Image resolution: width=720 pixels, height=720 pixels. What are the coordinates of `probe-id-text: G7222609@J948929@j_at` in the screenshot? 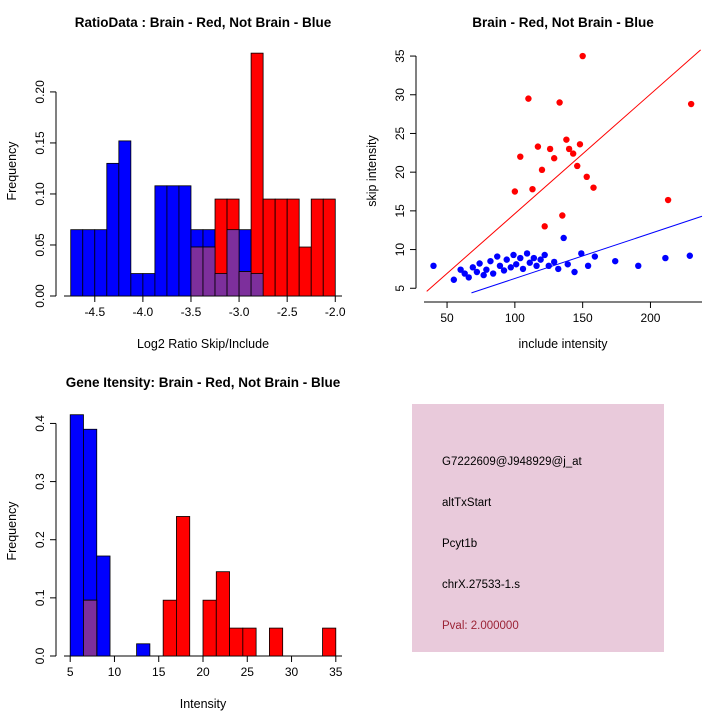 It's located at (512, 462).